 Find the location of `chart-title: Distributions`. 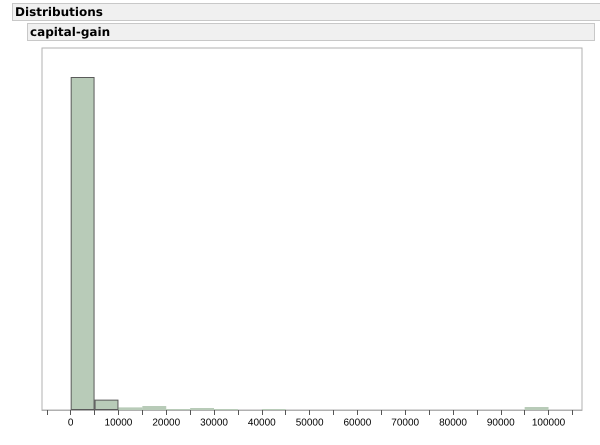

chart-title: Distributions is located at coordinates (306, 12).